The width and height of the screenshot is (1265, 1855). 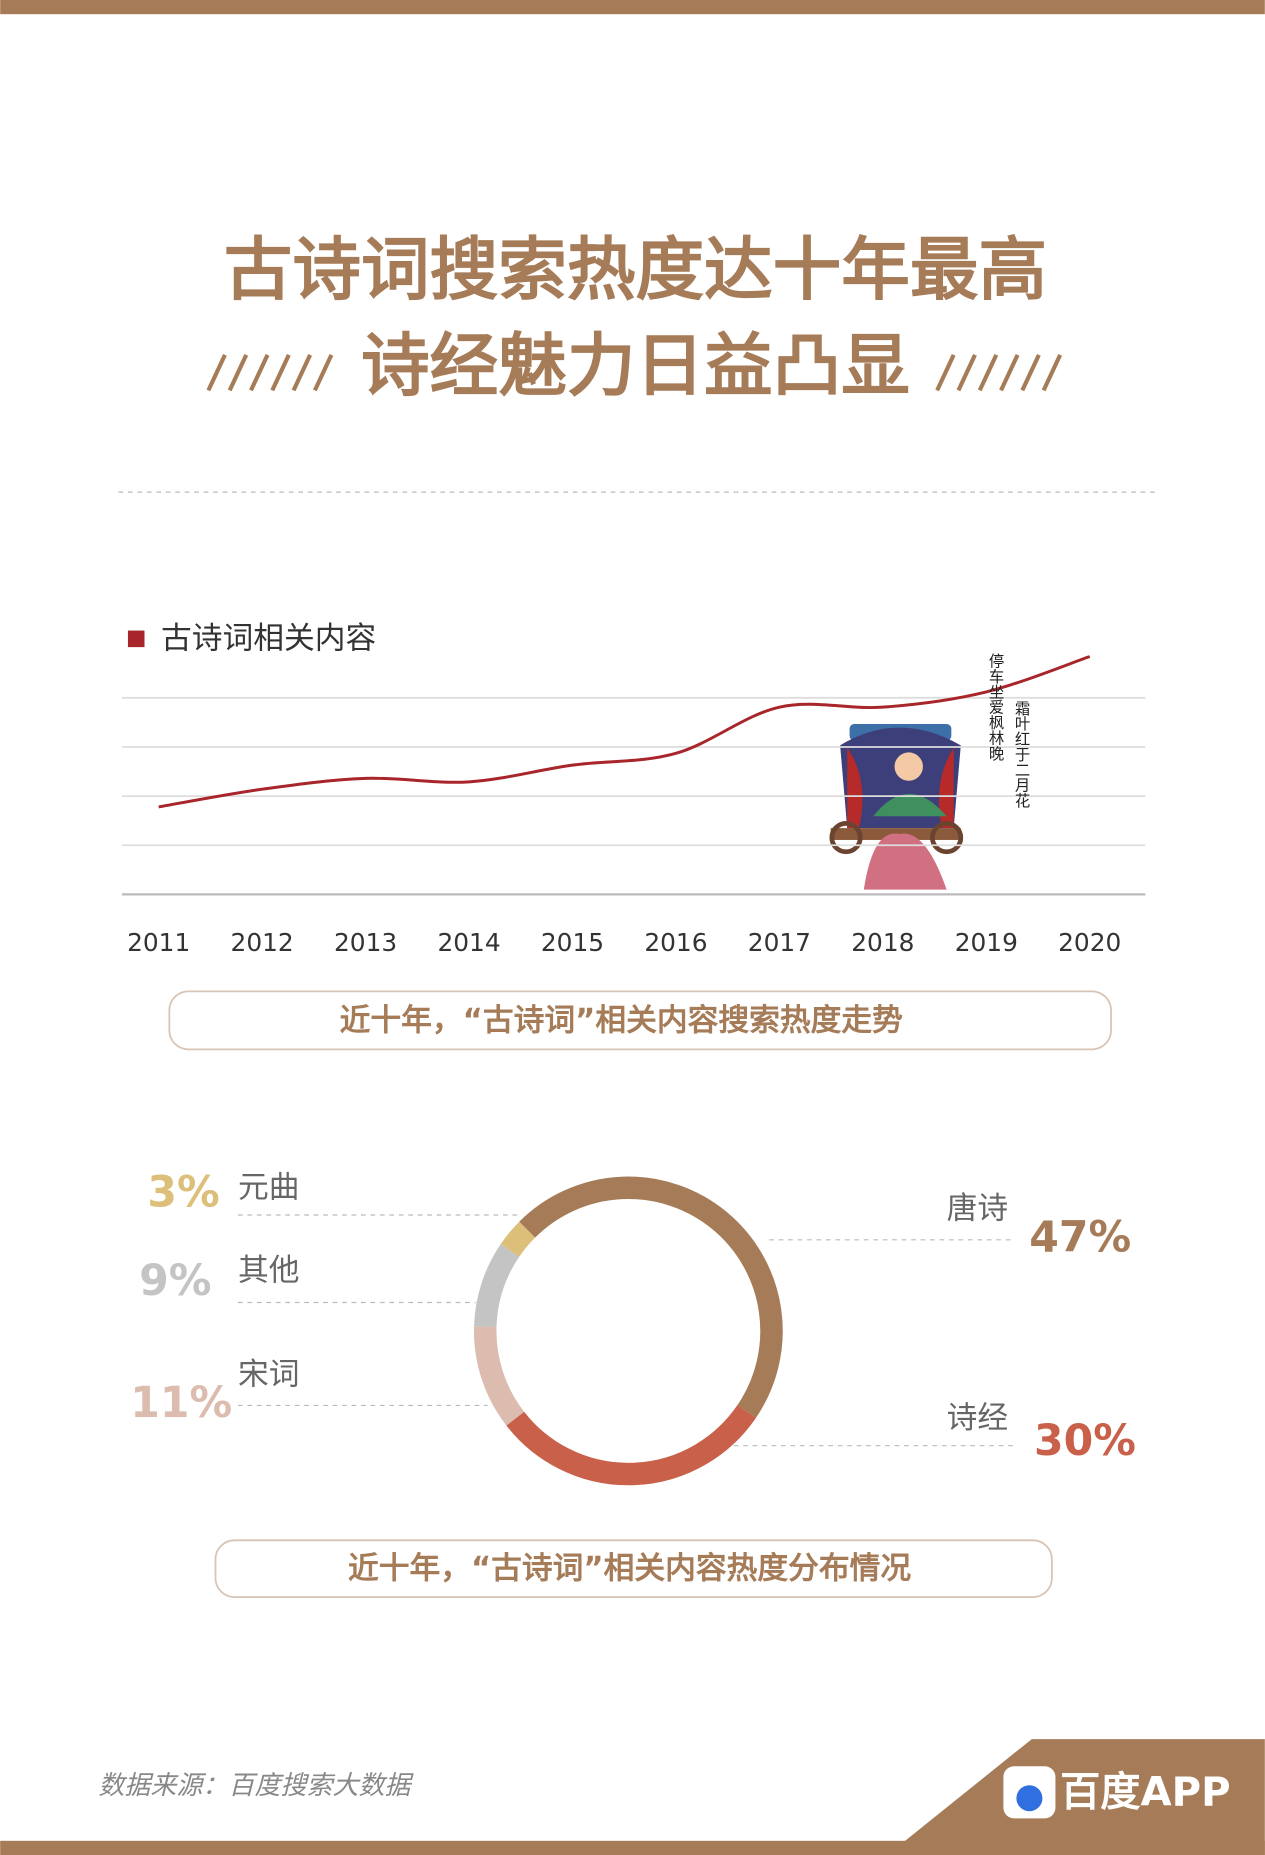 I want to click on x-tick-label: 2016, so click(x=675, y=942).